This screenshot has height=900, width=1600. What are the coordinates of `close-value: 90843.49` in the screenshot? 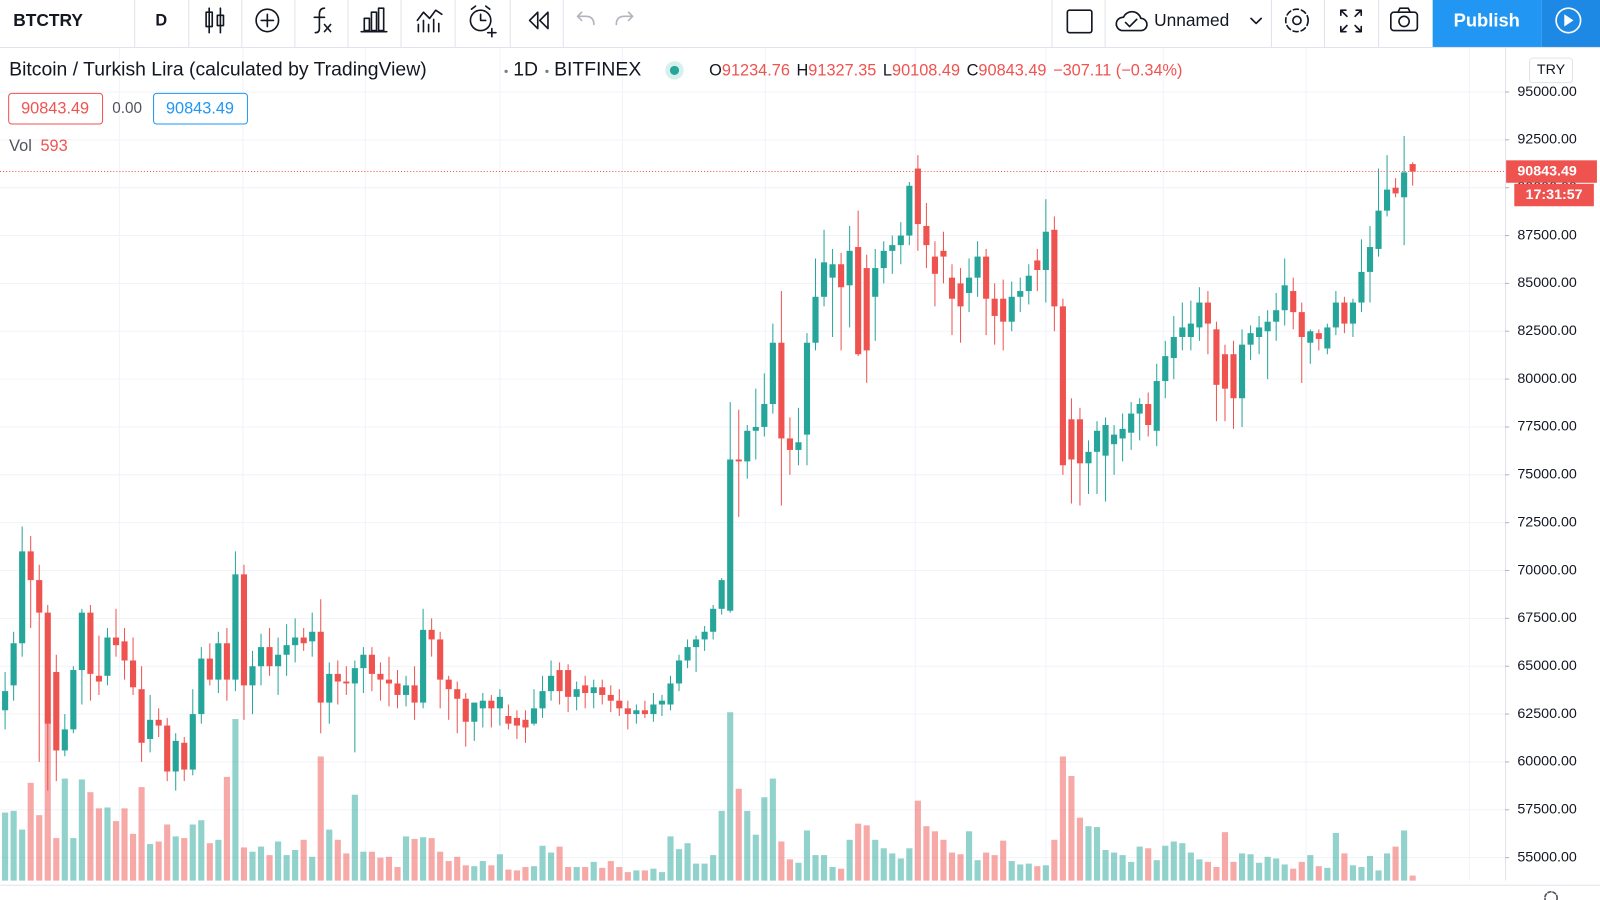 It's located at (1012, 71).